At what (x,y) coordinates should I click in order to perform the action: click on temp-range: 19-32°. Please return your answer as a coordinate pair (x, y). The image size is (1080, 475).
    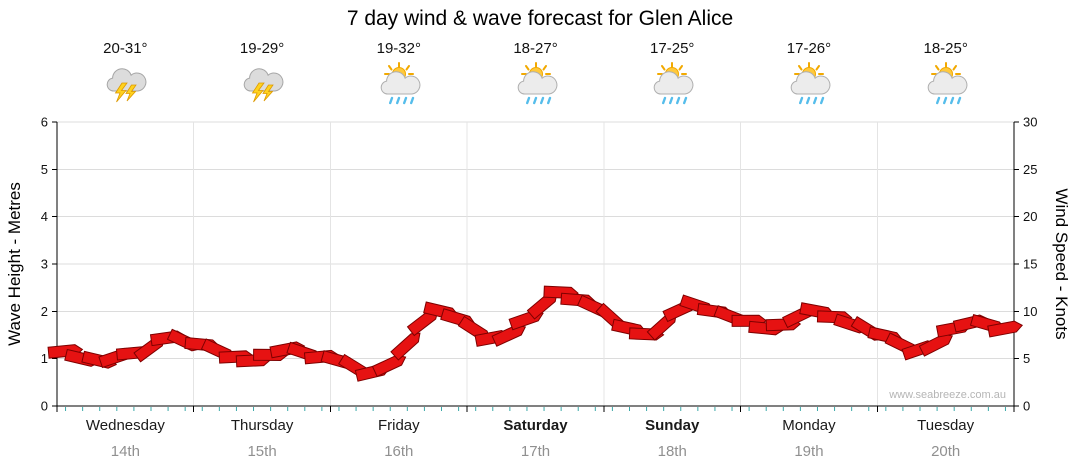
    Looking at the image, I should click on (398, 48).